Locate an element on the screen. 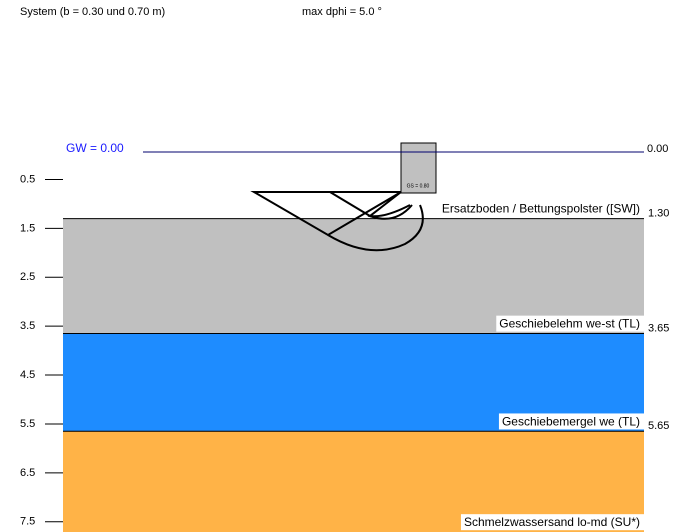  depth-tick-label: 0.5 is located at coordinates (27, 179).